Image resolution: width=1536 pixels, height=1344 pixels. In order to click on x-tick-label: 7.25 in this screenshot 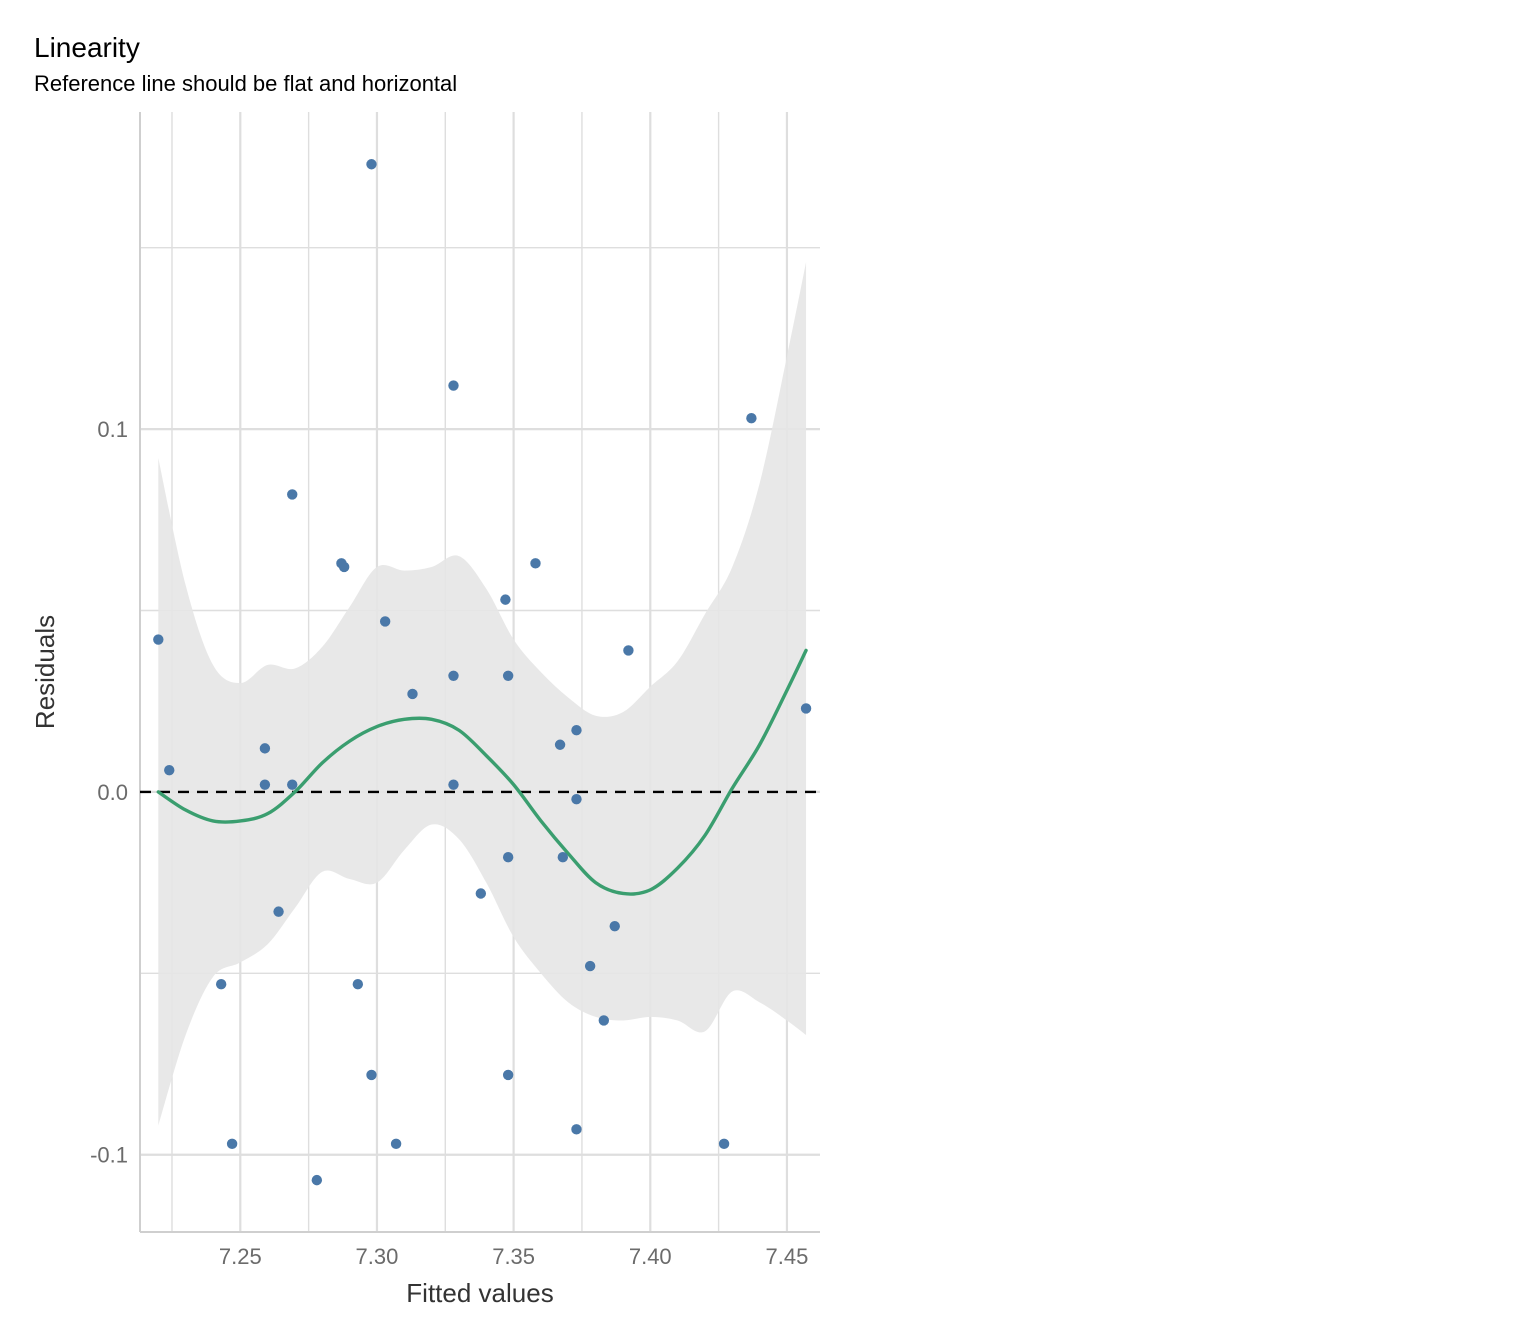, I will do `click(240, 1256)`.